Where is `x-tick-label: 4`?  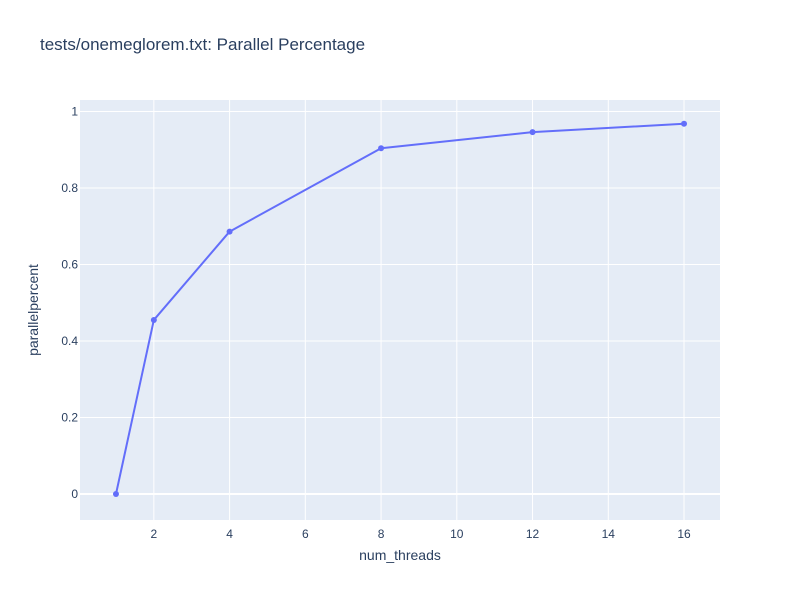
x-tick-label: 4 is located at coordinates (229, 534).